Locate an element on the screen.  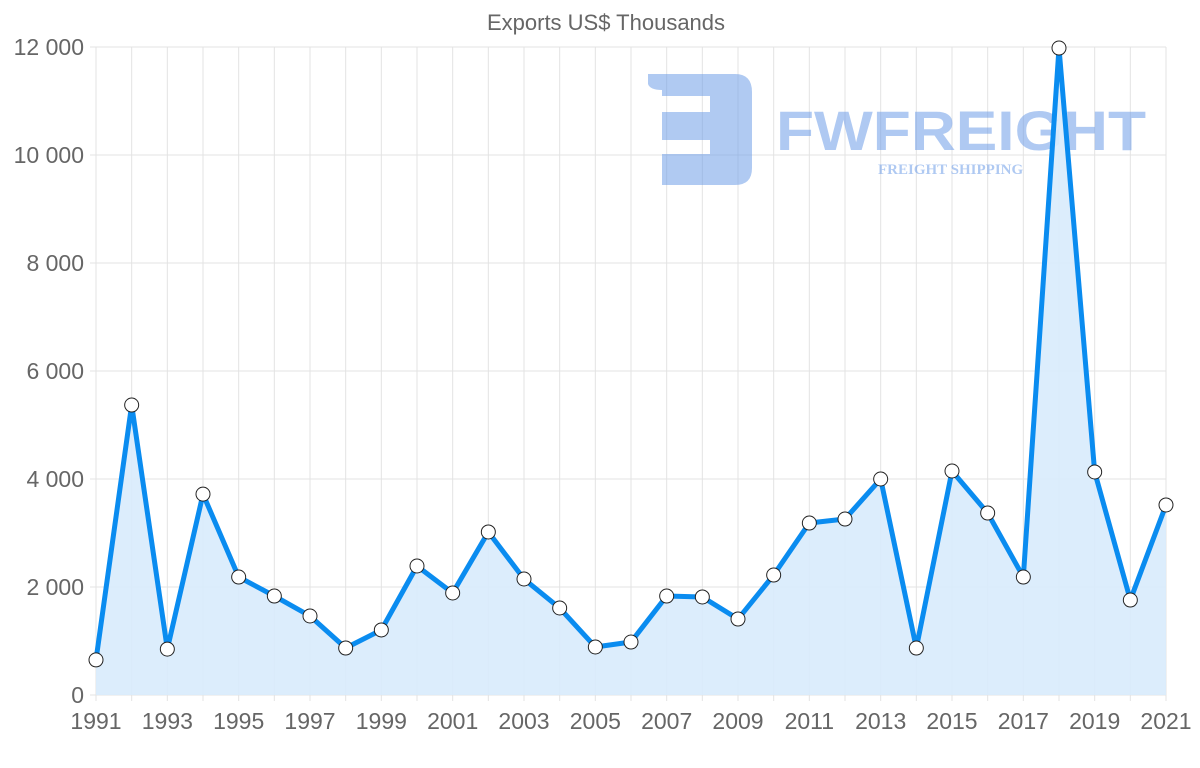
x-tick-label: 1997 is located at coordinates (309, 721).